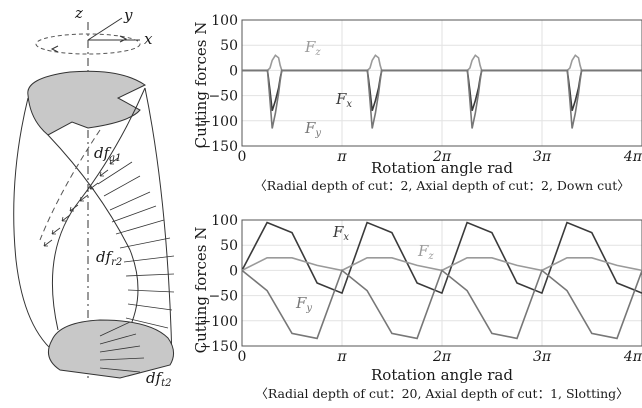  What do you see at coordinates (442, 99) in the screenshot?
I see `chart1-series-fy` at bounding box center [442, 99].